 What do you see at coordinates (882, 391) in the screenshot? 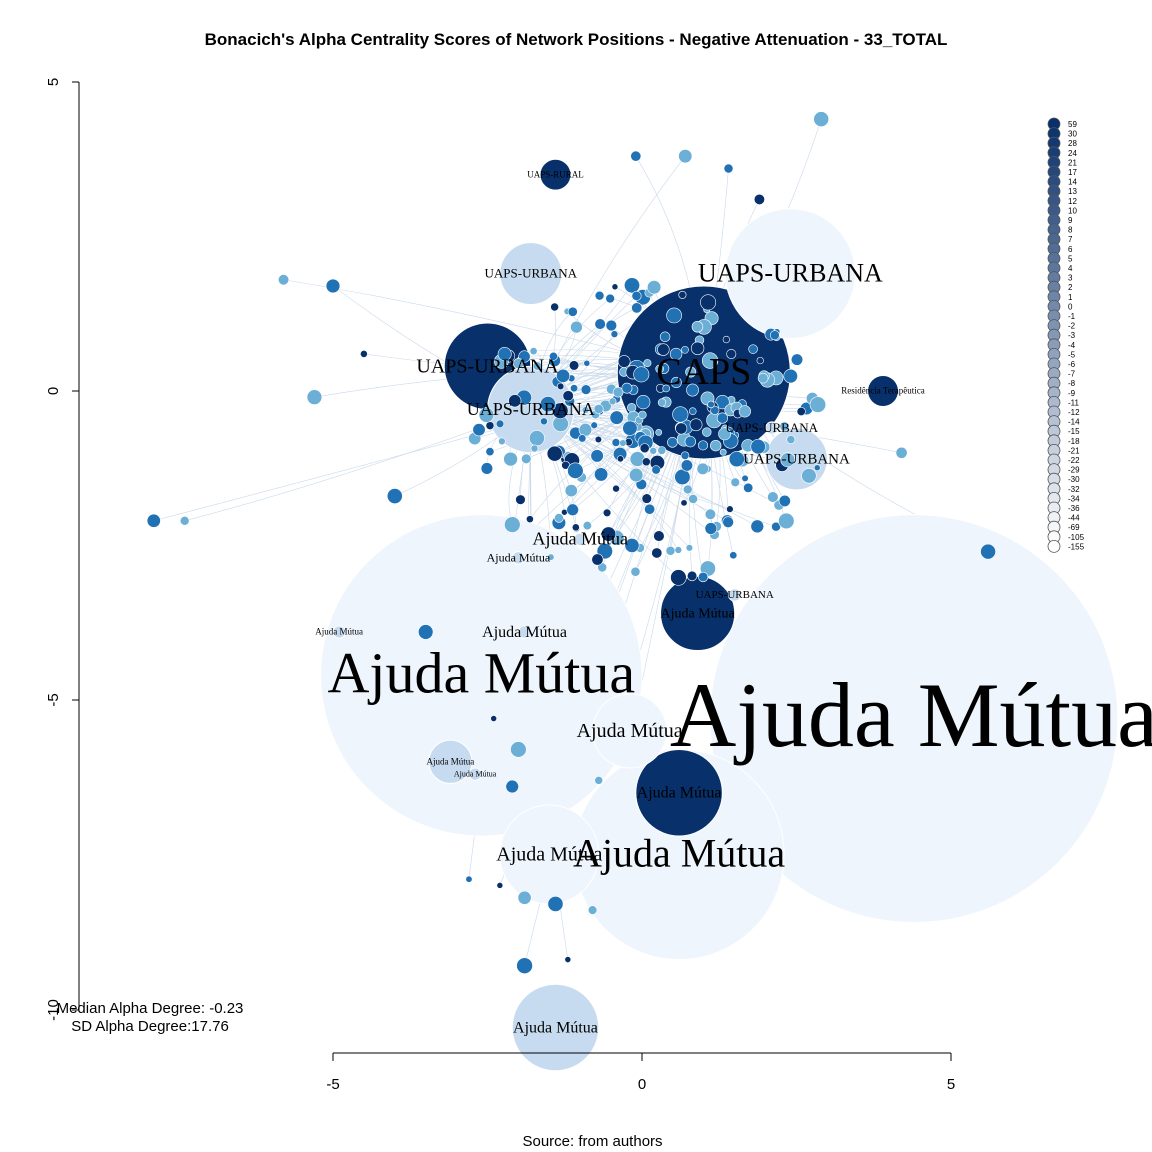
I see `node-label: Residência Terapêutica` at bounding box center [882, 391].